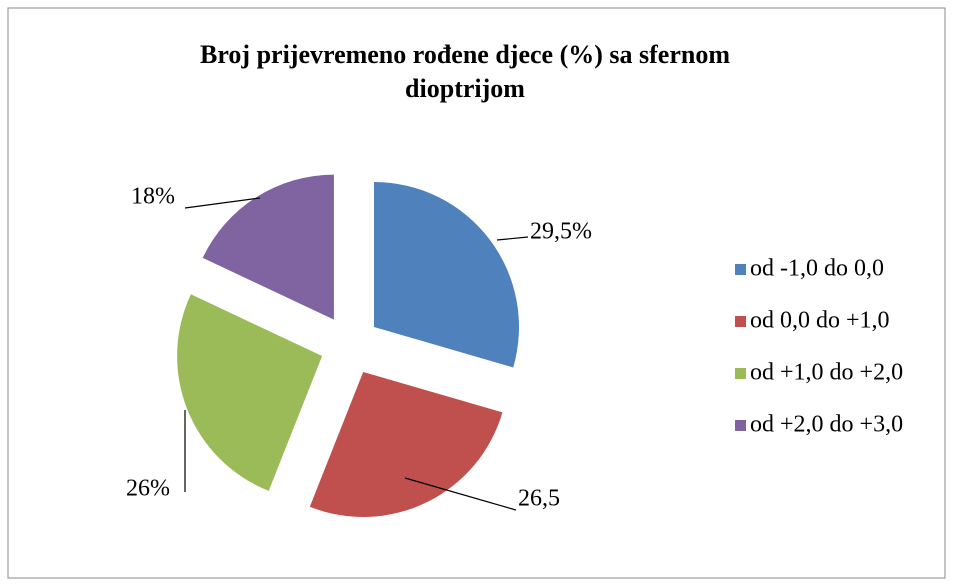 The width and height of the screenshot is (954, 585). What do you see at coordinates (817, 269) in the screenshot?
I see `legend-label: od -1,0 do 0,0` at bounding box center [817, 269].